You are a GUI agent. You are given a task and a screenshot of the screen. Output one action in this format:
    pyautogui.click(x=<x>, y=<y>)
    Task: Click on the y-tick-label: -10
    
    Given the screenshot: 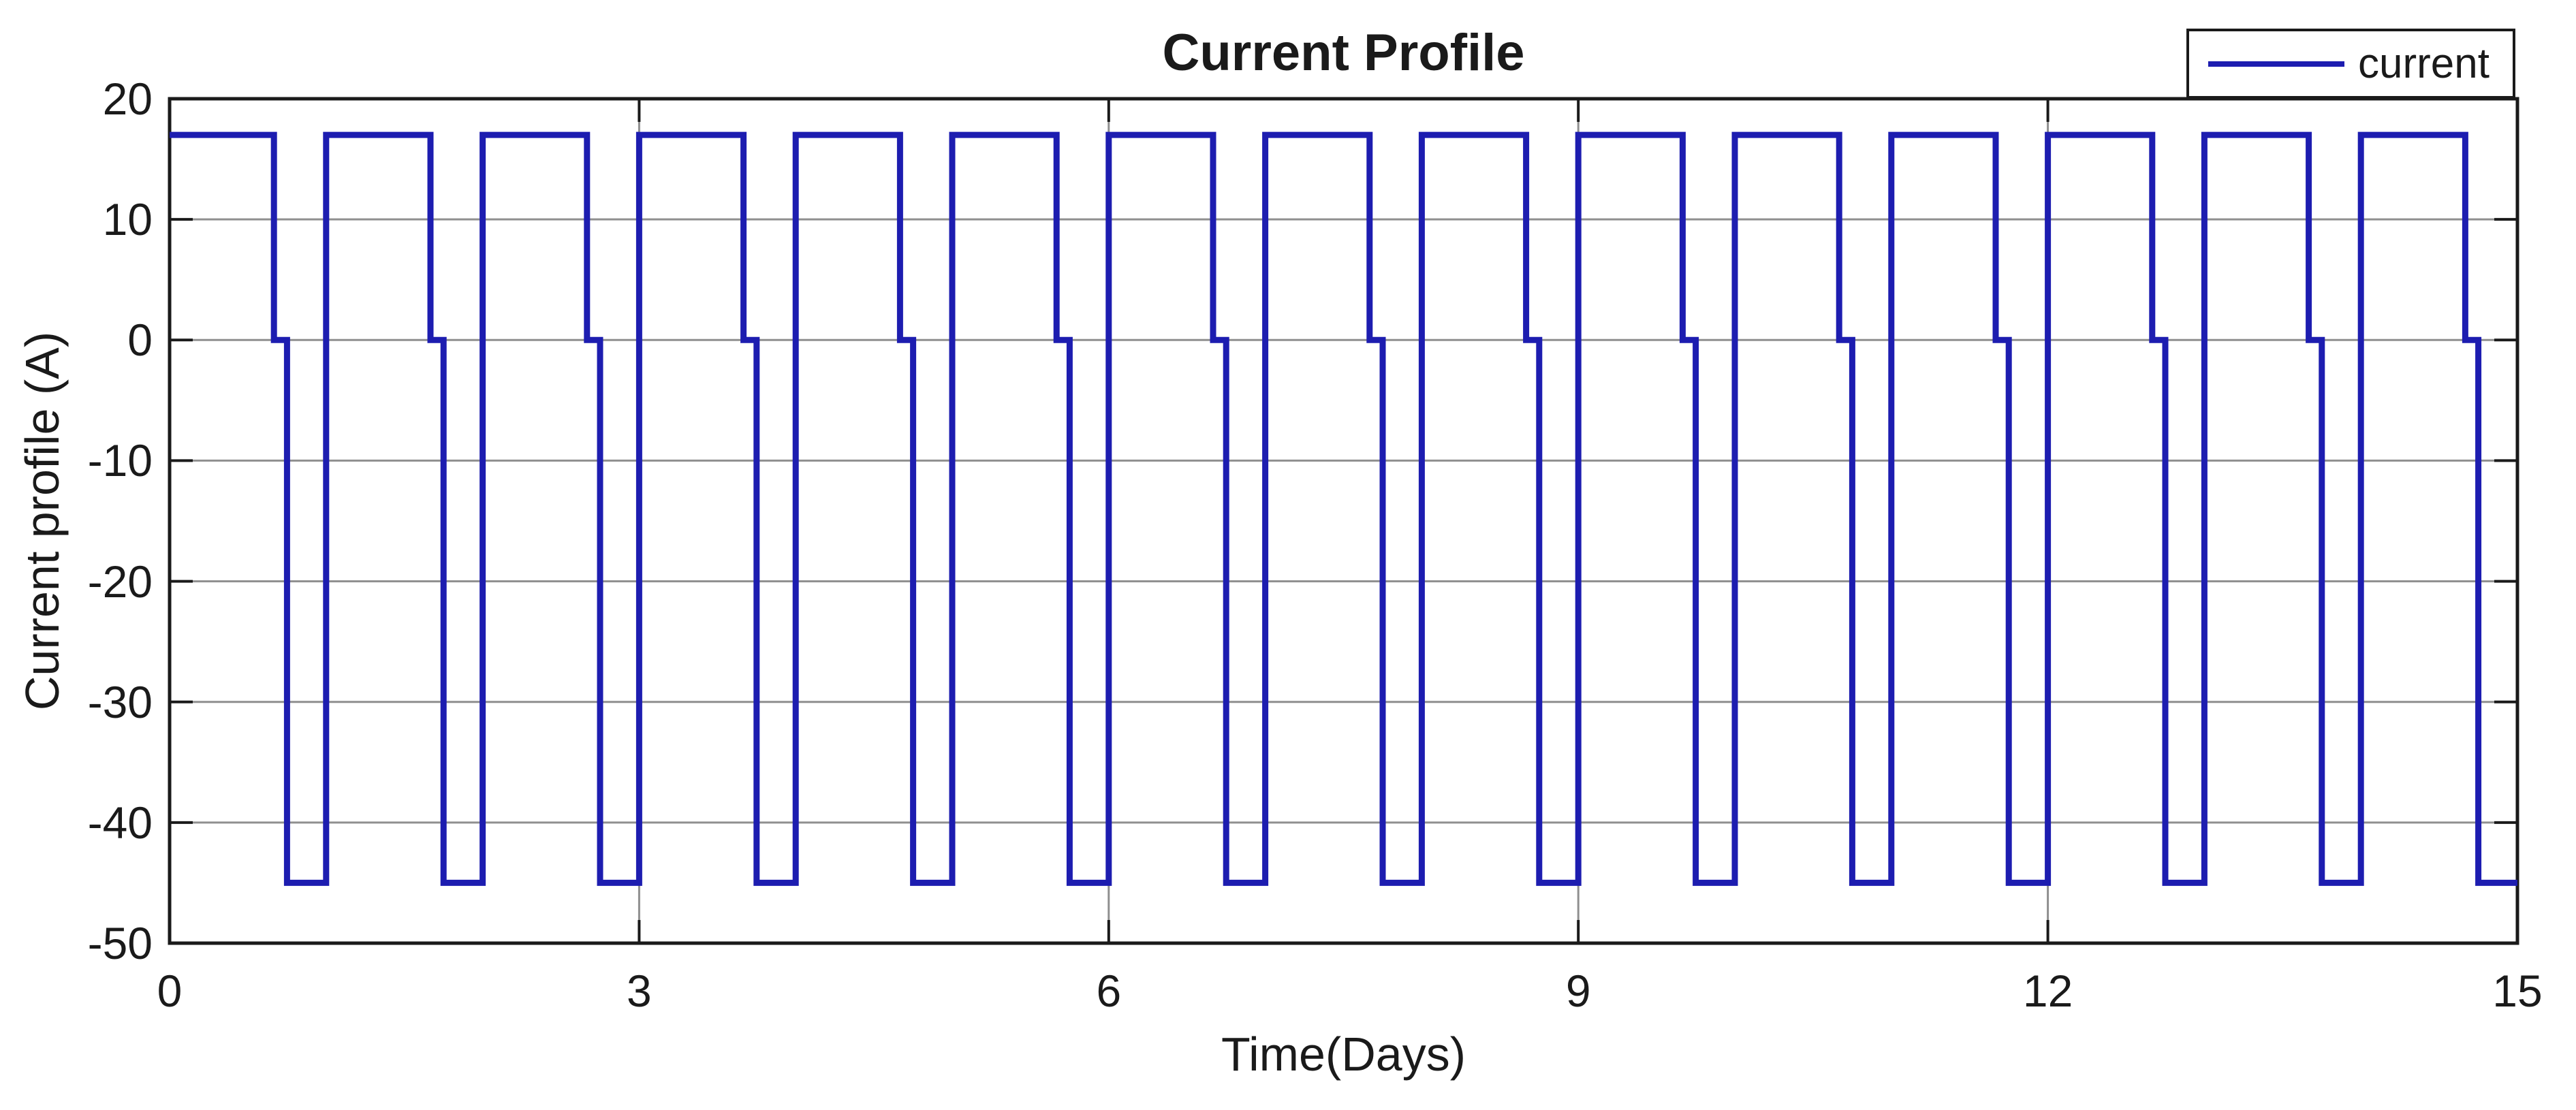 What is the action you would take?
    pyautogui.click(x=120, y=460)
    